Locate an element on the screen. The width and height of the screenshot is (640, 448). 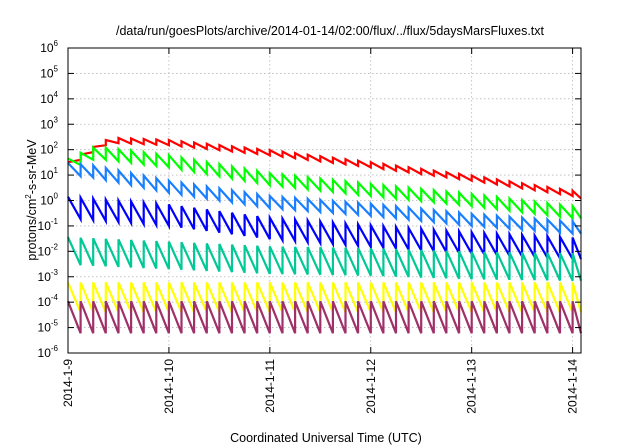
y-tick-exponent: 6 is located at coordinates (56, 43).